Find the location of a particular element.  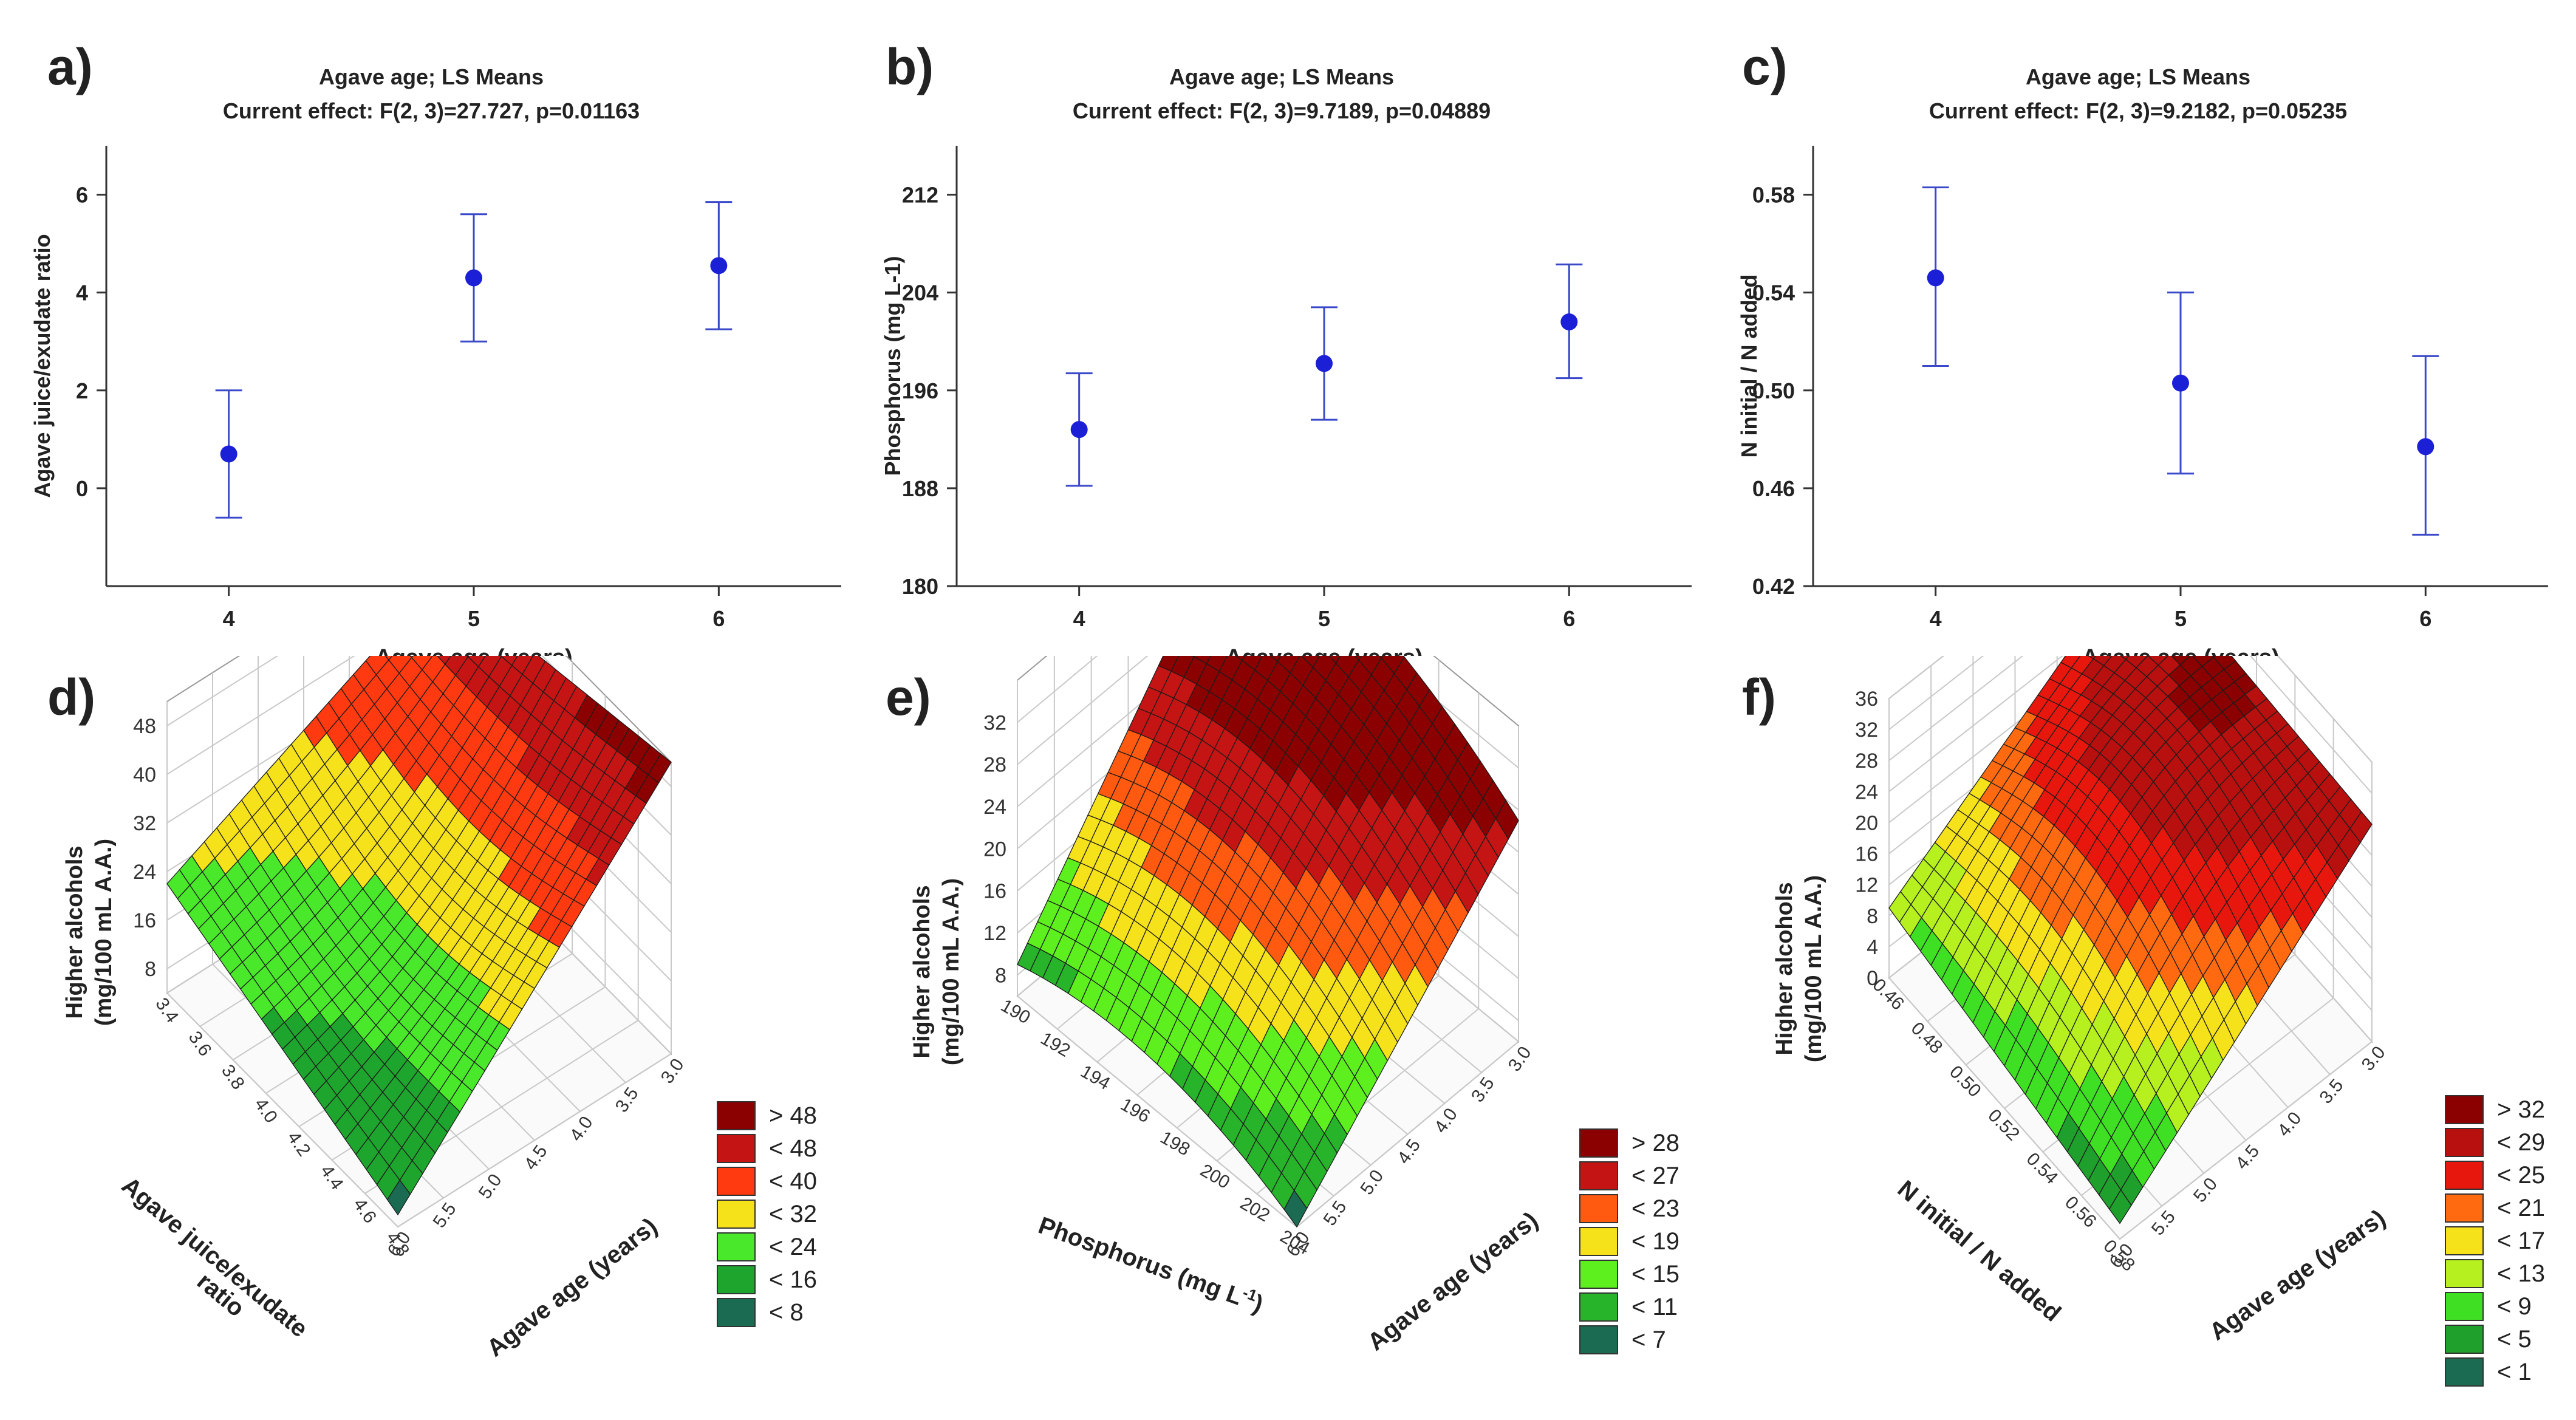

mean-point-b is located at coordinates (1324, 364).